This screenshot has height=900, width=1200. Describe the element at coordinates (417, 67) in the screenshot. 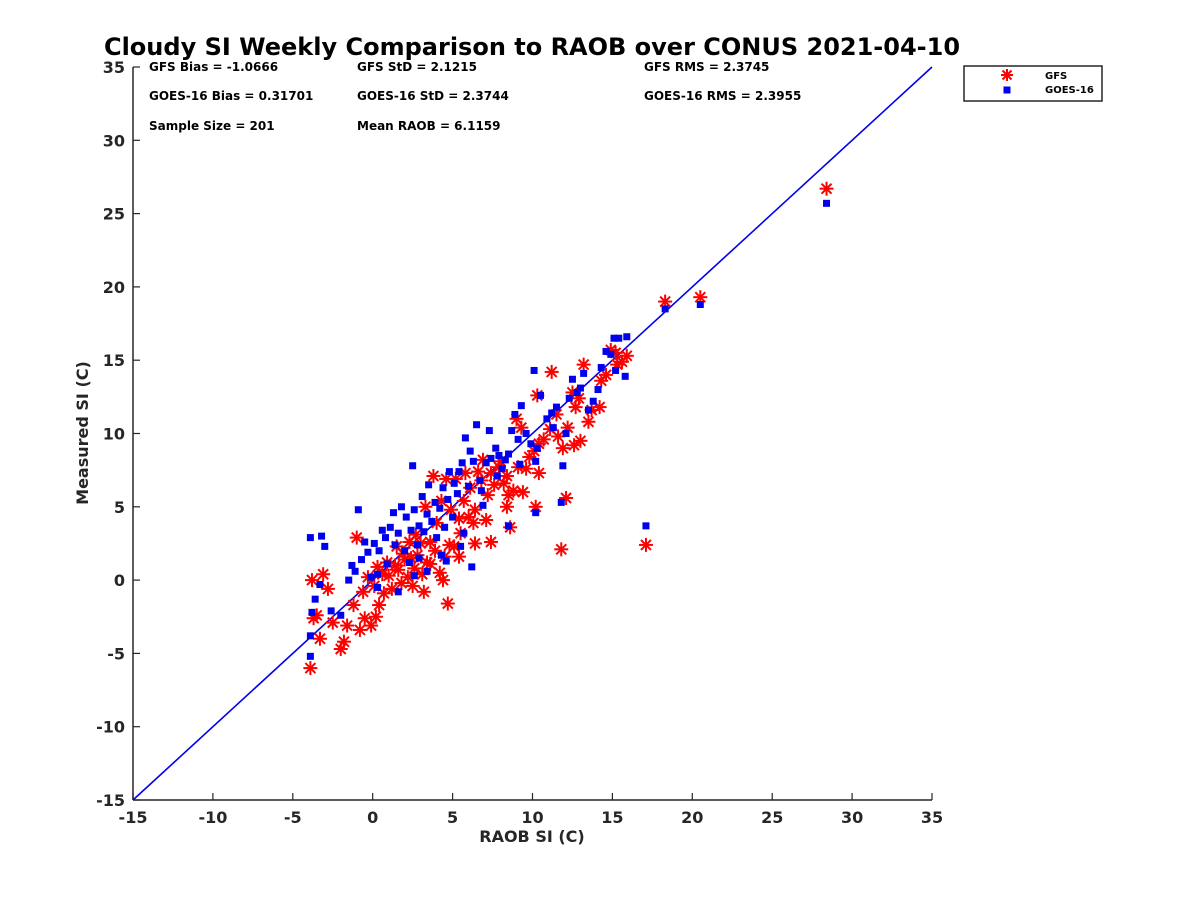

I see `stat-gfs-std: GFS StD = 2.1215` at that location.